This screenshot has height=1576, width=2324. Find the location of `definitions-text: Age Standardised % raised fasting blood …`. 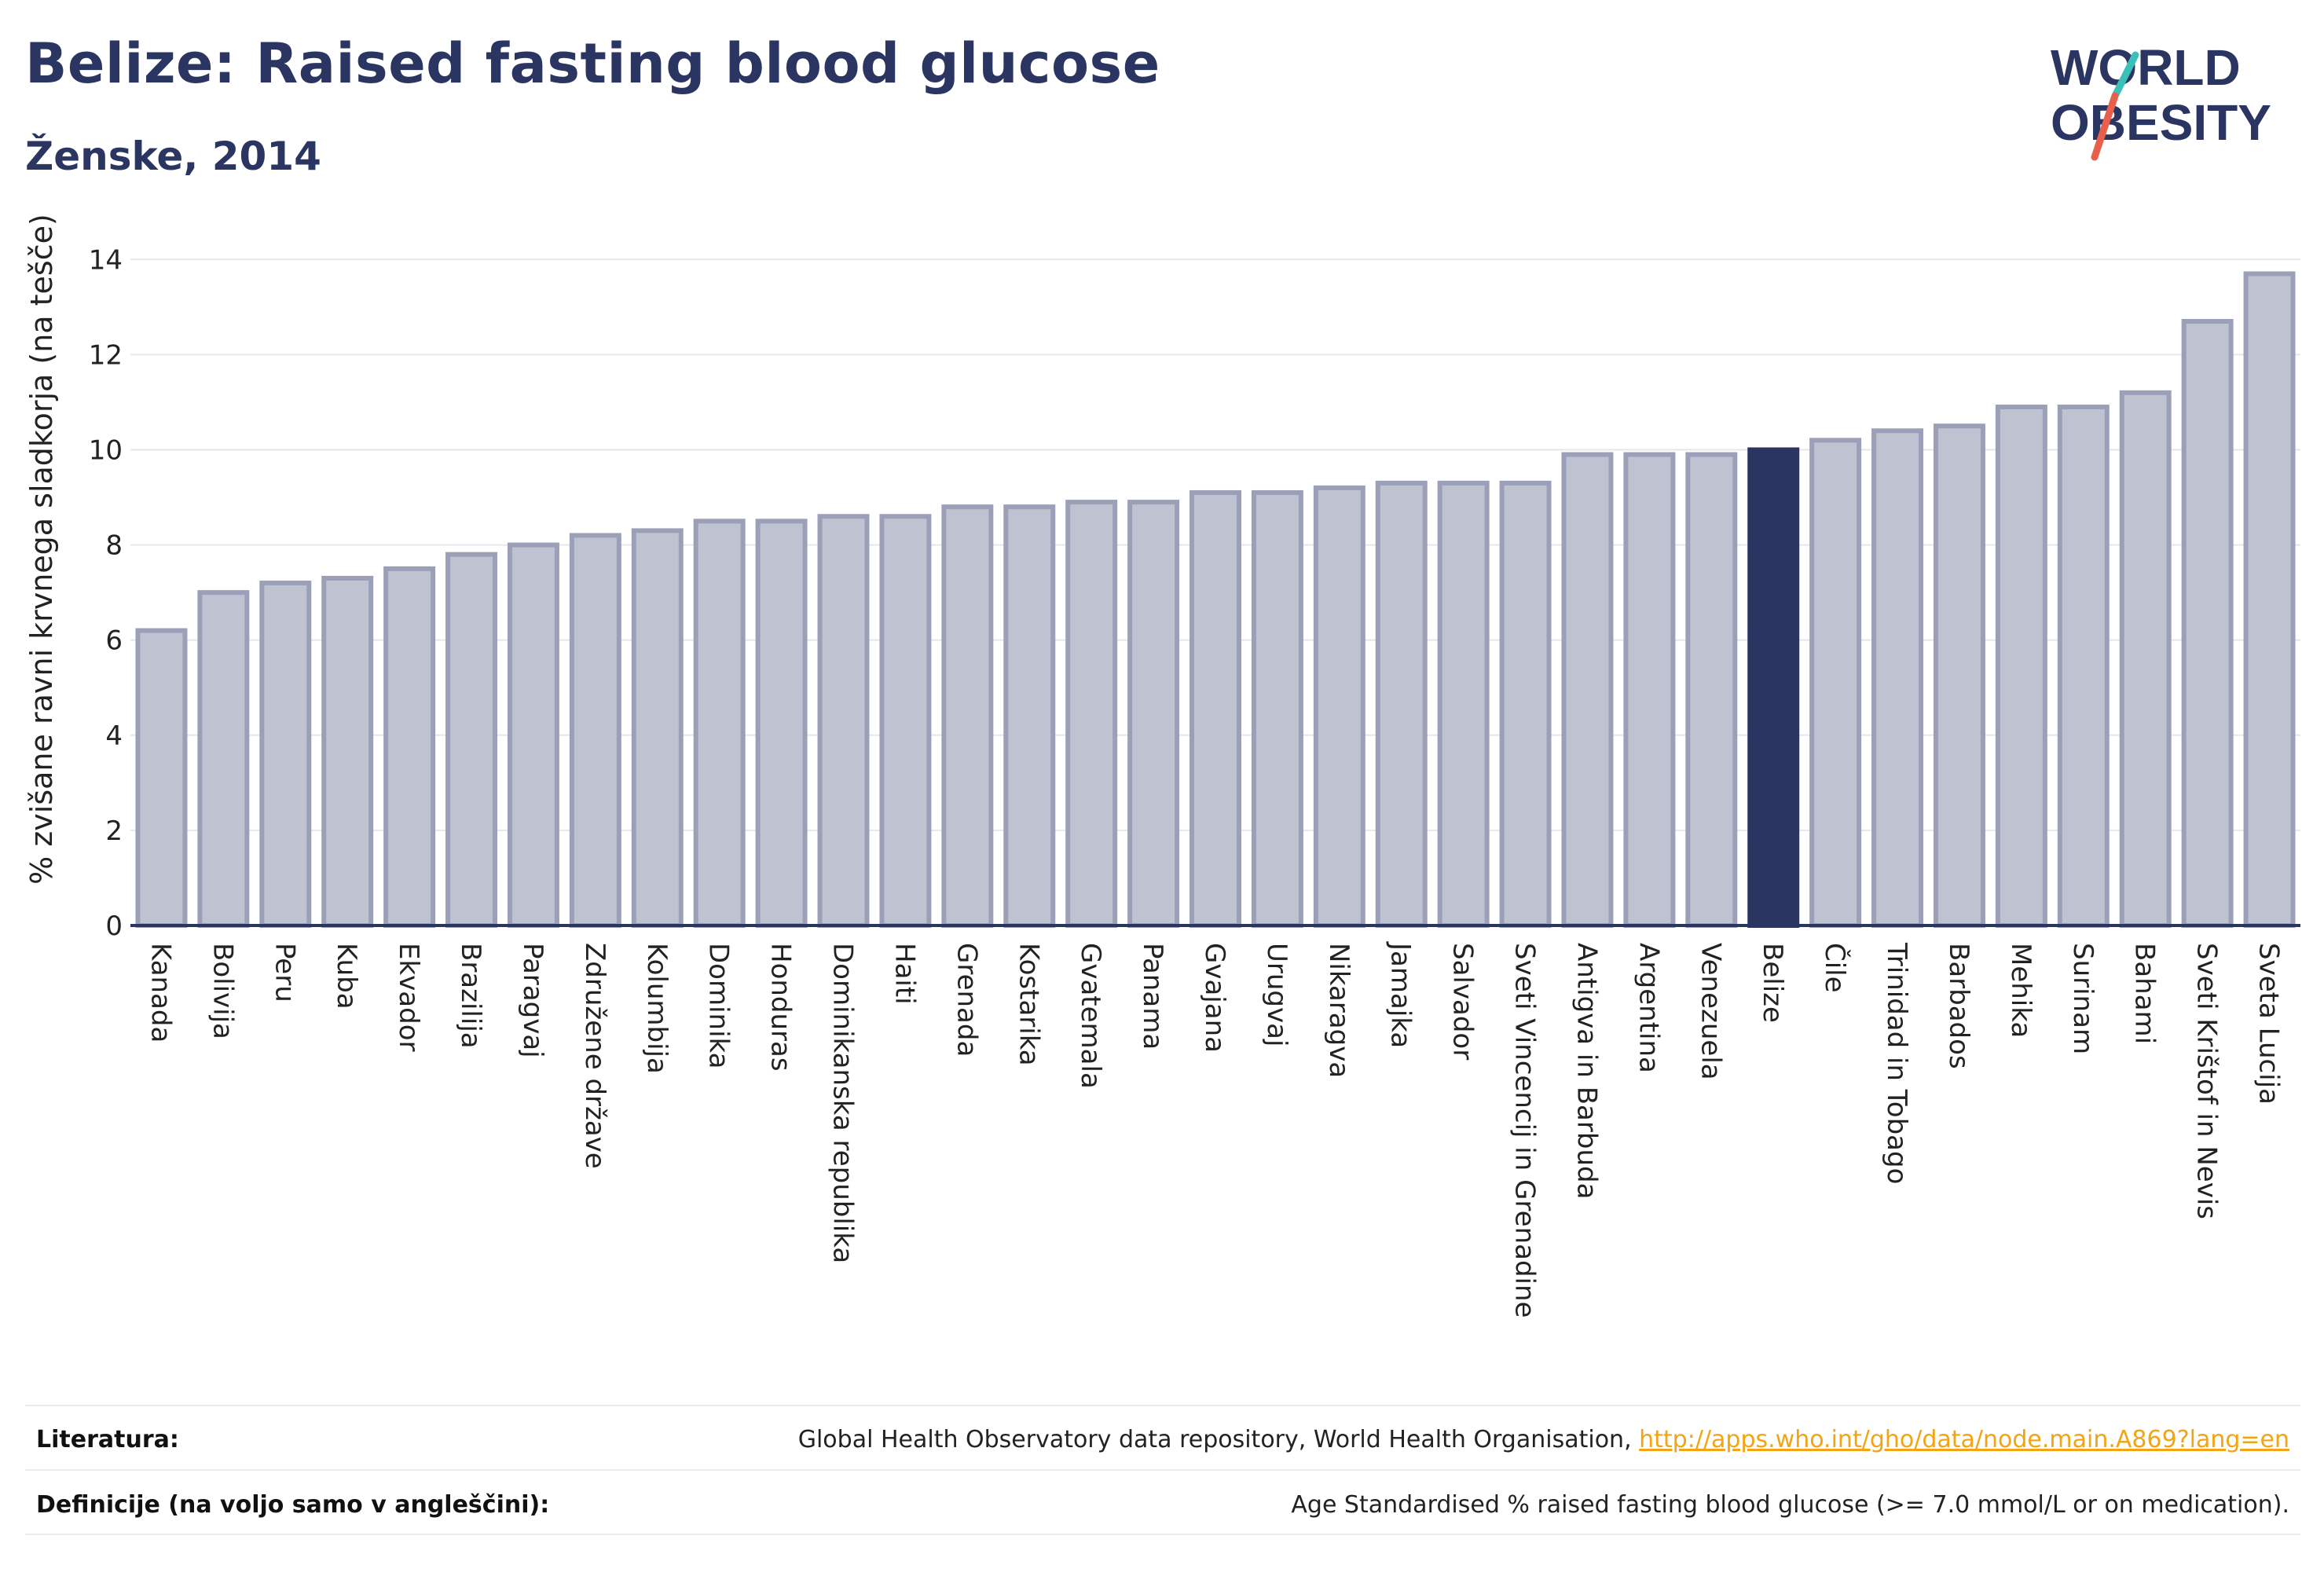

definitions-text: Age Standardised % raised fasting blood … is located at coordinates (1790, 1505).